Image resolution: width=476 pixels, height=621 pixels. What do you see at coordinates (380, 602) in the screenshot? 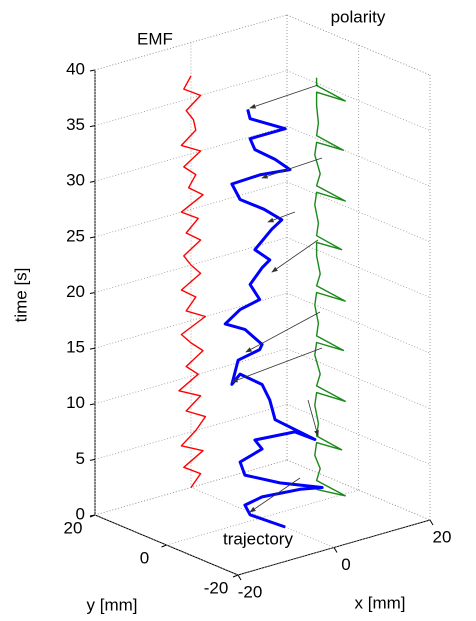
I see `x-axis-label: x [mm]` at bounding box center [380, 602].